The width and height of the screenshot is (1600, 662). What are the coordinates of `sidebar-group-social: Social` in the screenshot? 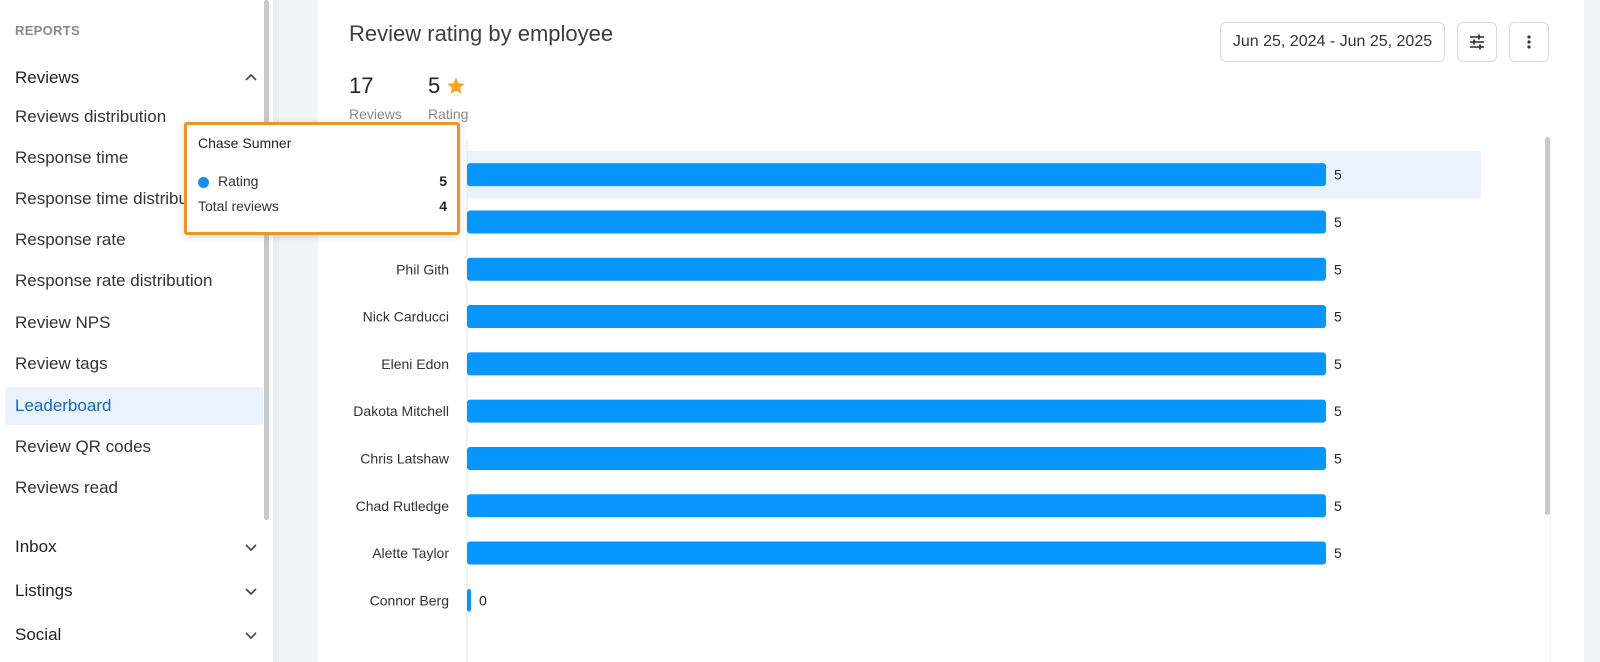 It's located at (138, 635).